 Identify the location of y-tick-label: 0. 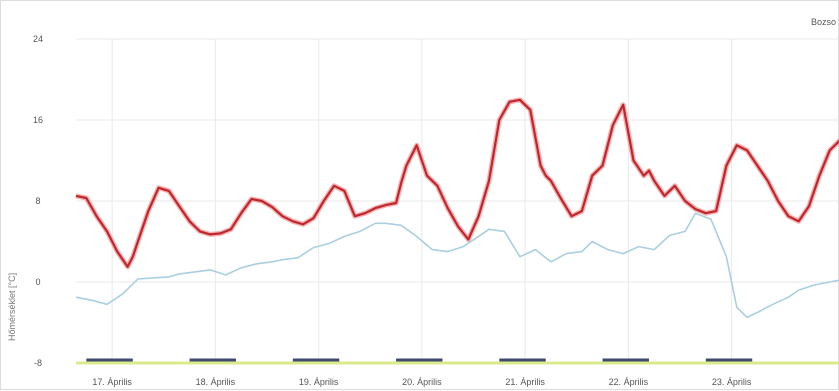
(37, 282).